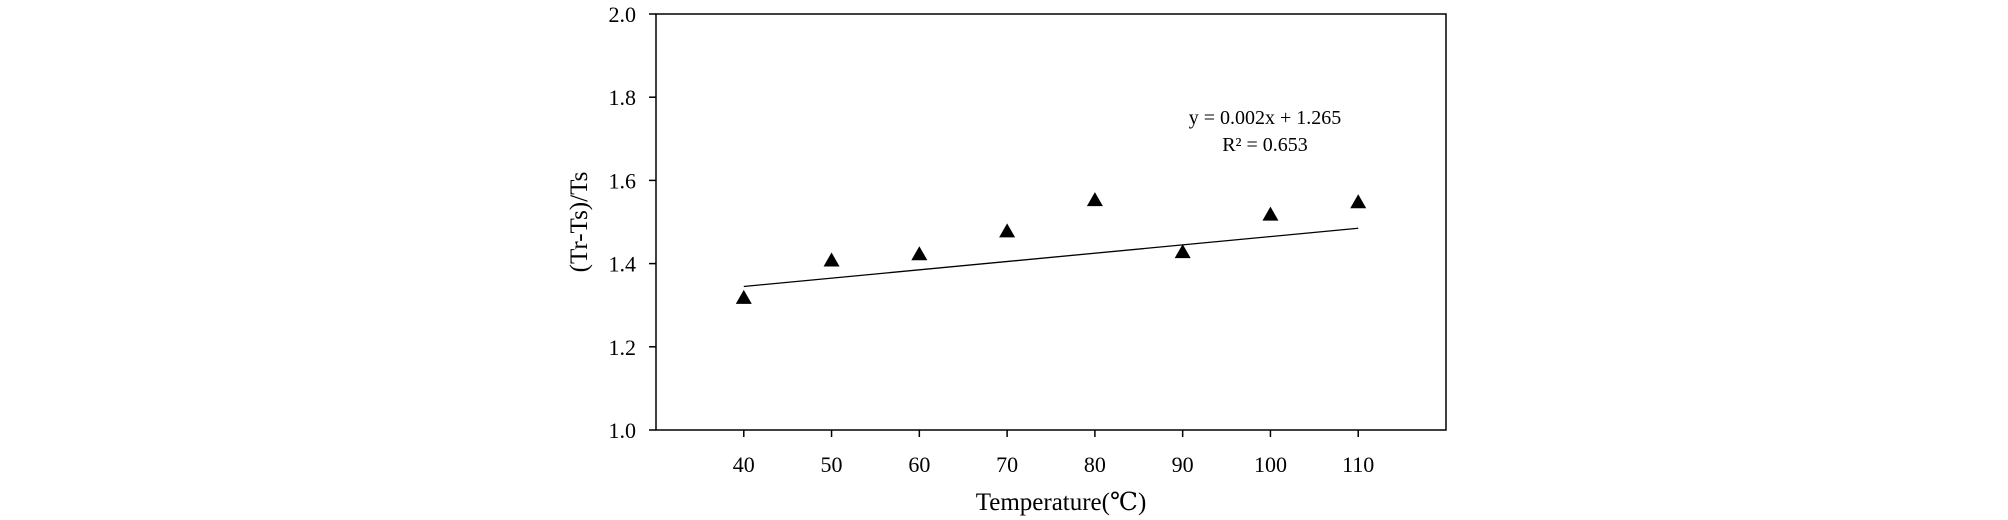  What do you see at coordinates (919, 464) in the screenshot?
I see `x-tick-label: 60` at bounding box center [919, 464].